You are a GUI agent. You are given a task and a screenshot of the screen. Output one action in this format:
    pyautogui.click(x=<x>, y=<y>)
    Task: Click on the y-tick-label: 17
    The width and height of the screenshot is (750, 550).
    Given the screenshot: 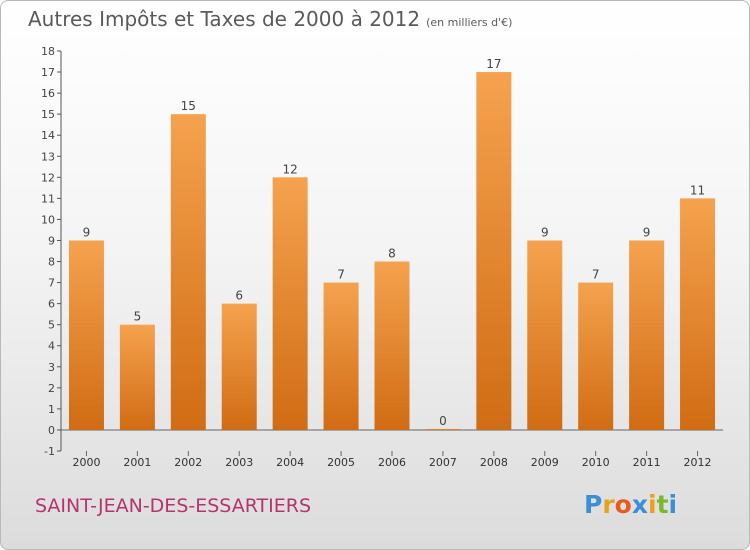 What is the action you would take?
    pyautogui.click(x=48, y=72)
    